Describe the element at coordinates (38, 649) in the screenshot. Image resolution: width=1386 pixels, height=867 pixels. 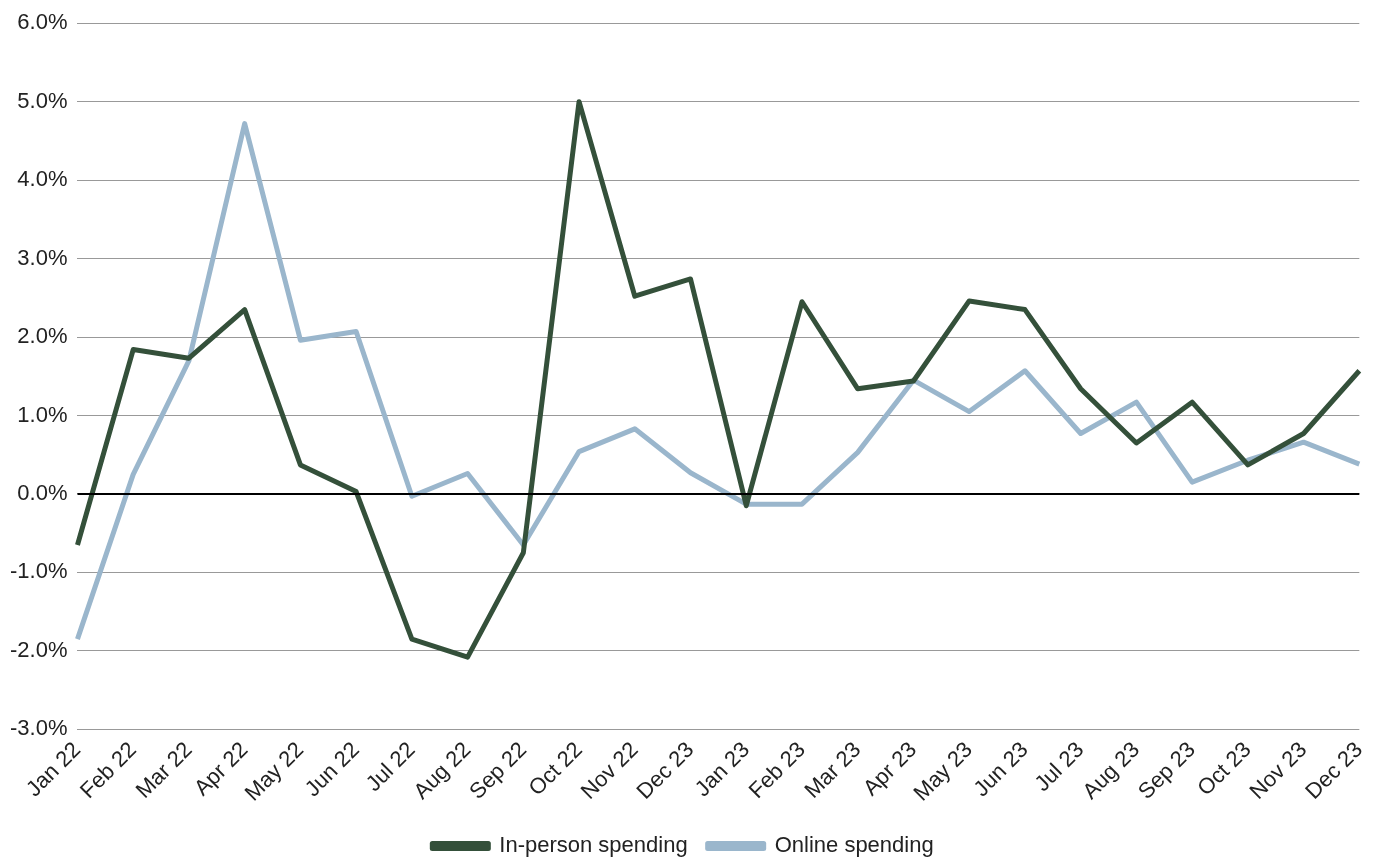
I see `y-tick-label: -2.0%` at that location.